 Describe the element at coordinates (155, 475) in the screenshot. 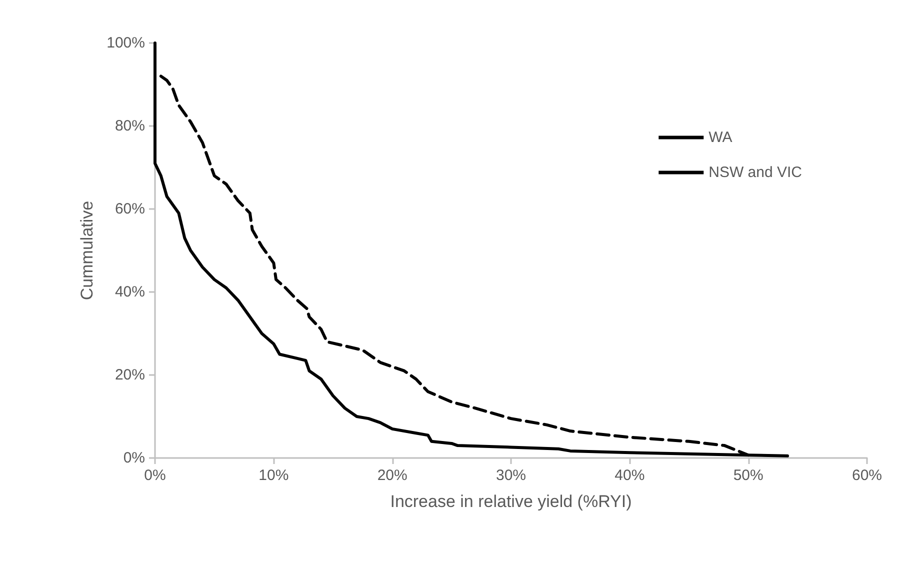

I see `x-tick-label: 0%` at that location.